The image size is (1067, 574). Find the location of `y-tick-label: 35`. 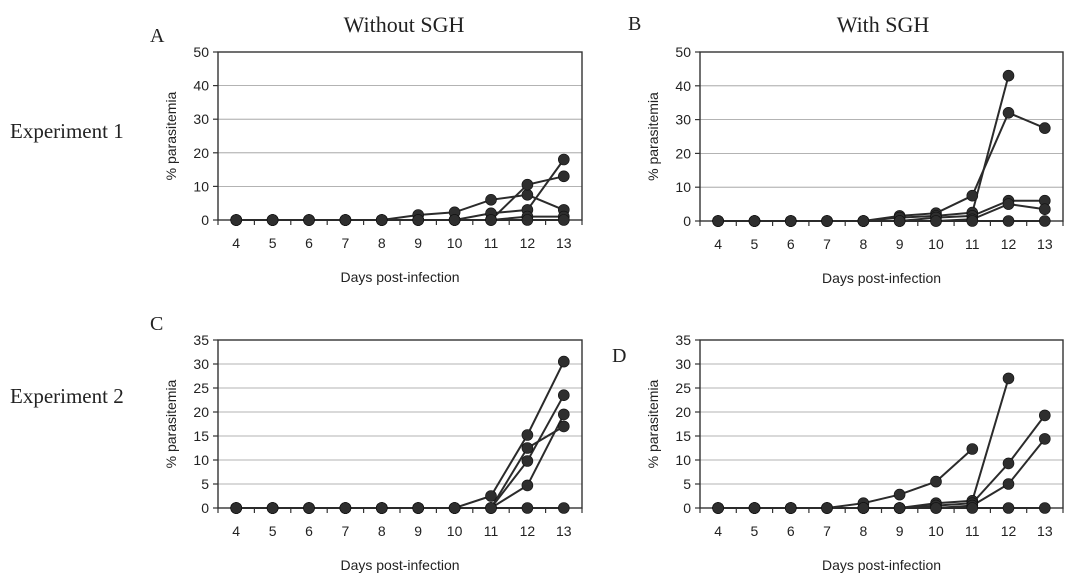

y-tick-label: 35 is located at coordinates (201, 340).